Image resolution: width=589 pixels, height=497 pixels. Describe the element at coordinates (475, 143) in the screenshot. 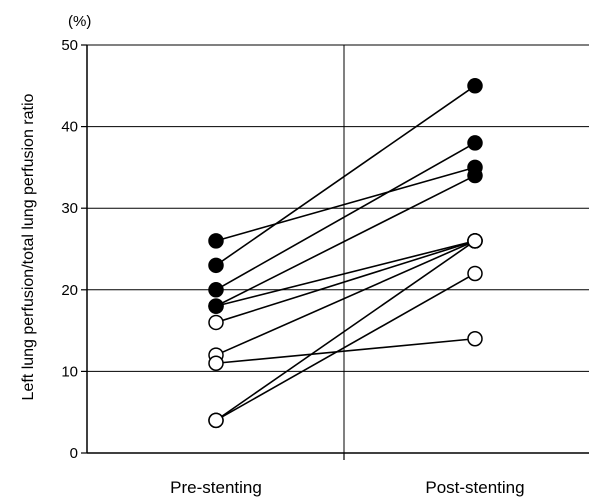

I see `marker-post-3-filled` at that location.